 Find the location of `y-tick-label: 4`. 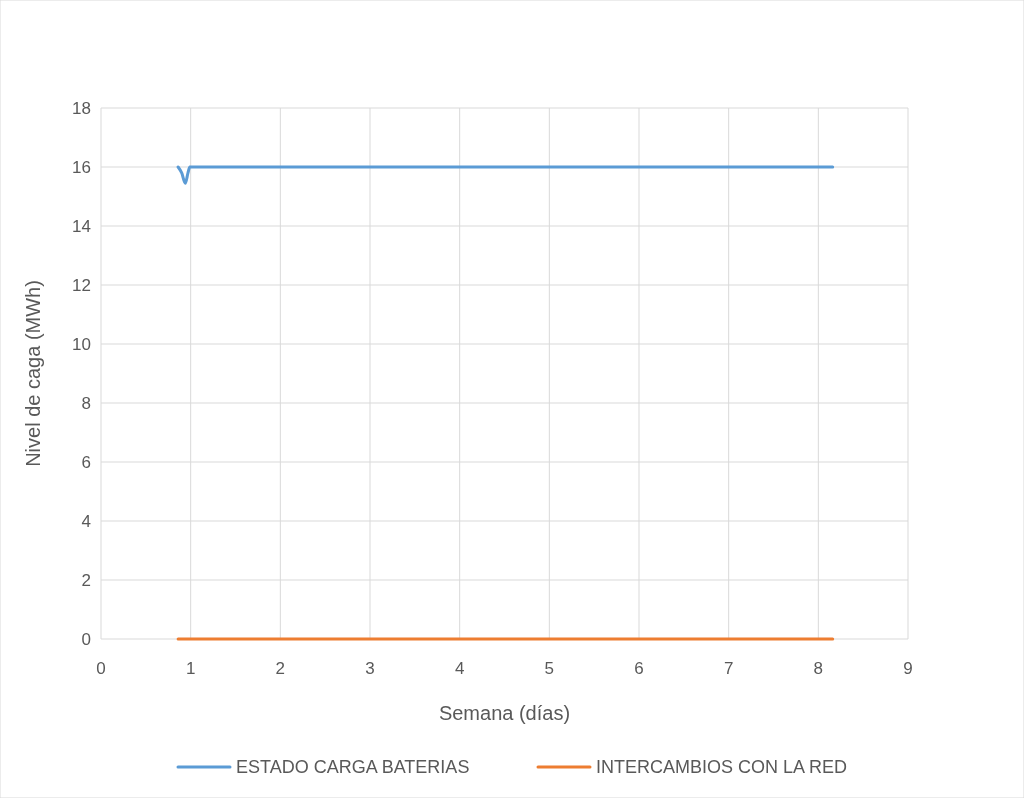

y-tick-label: 4 is located at coordinates (86, 521).